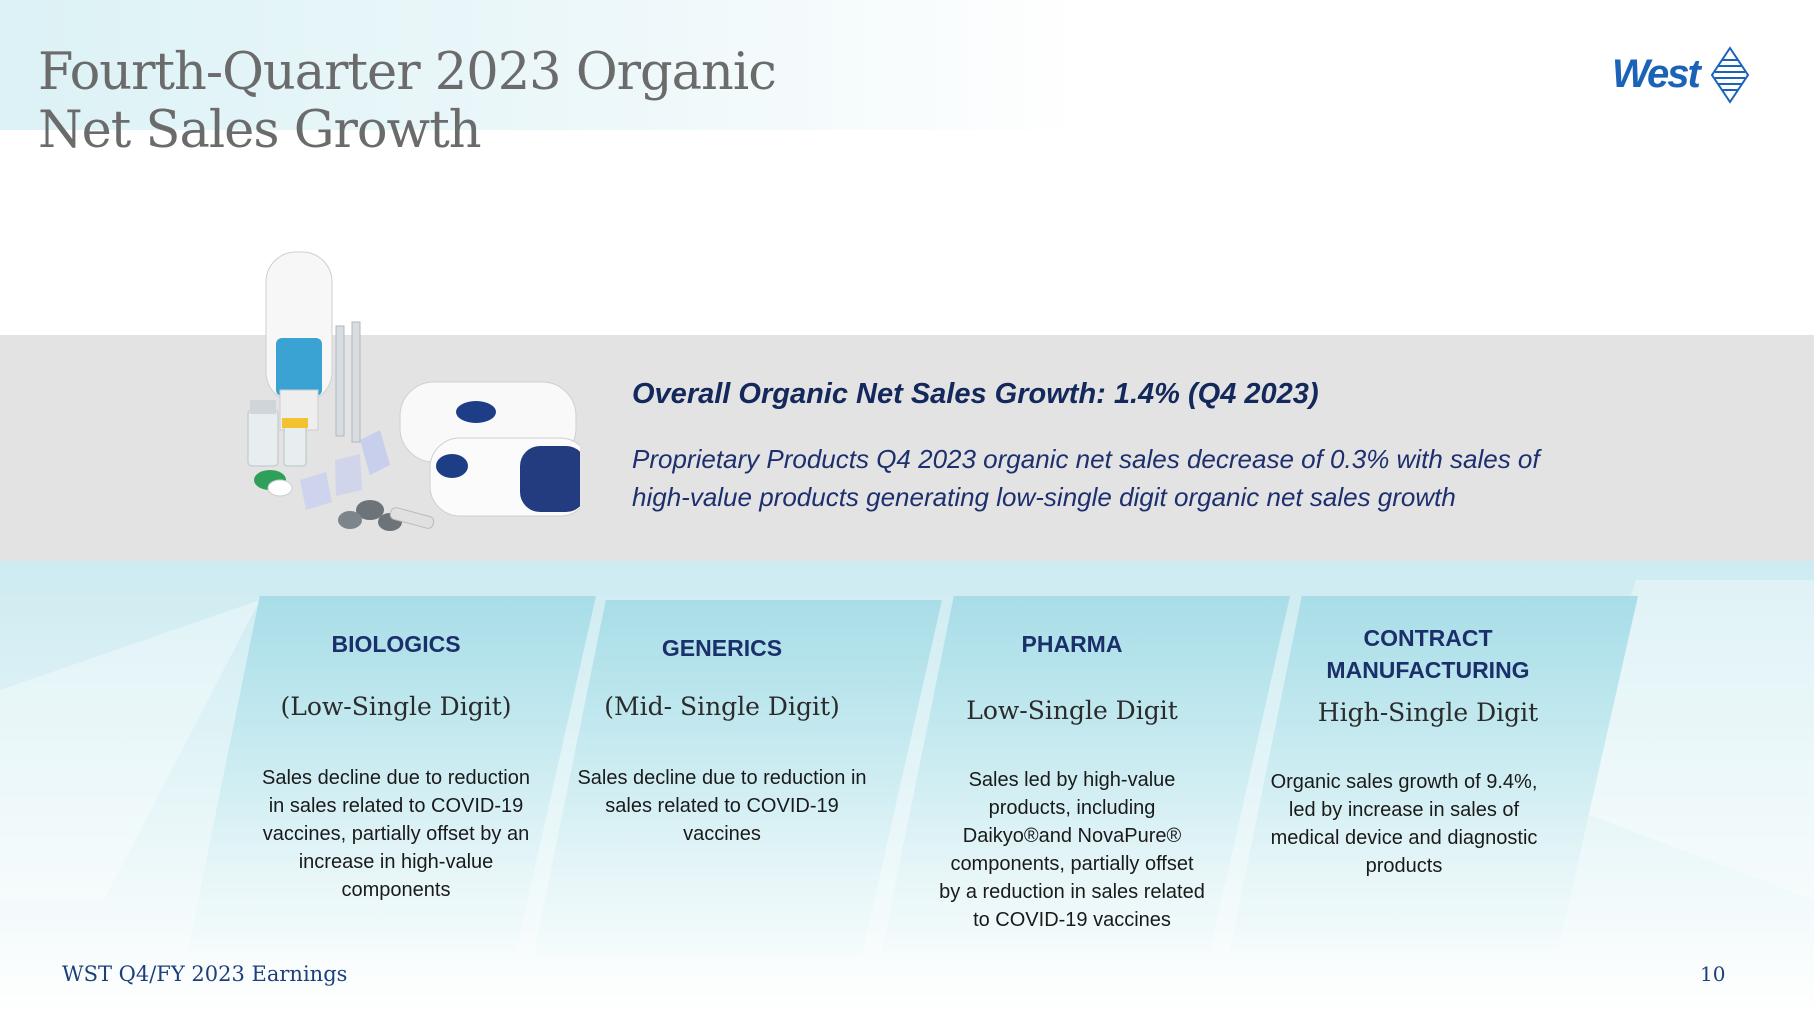 The width and height of the screenshot is (1814, 1016). Describe the element at coordinates (1072, 892) in the screenshot. I see `desc-line: by a reduction in sales related` at that location.